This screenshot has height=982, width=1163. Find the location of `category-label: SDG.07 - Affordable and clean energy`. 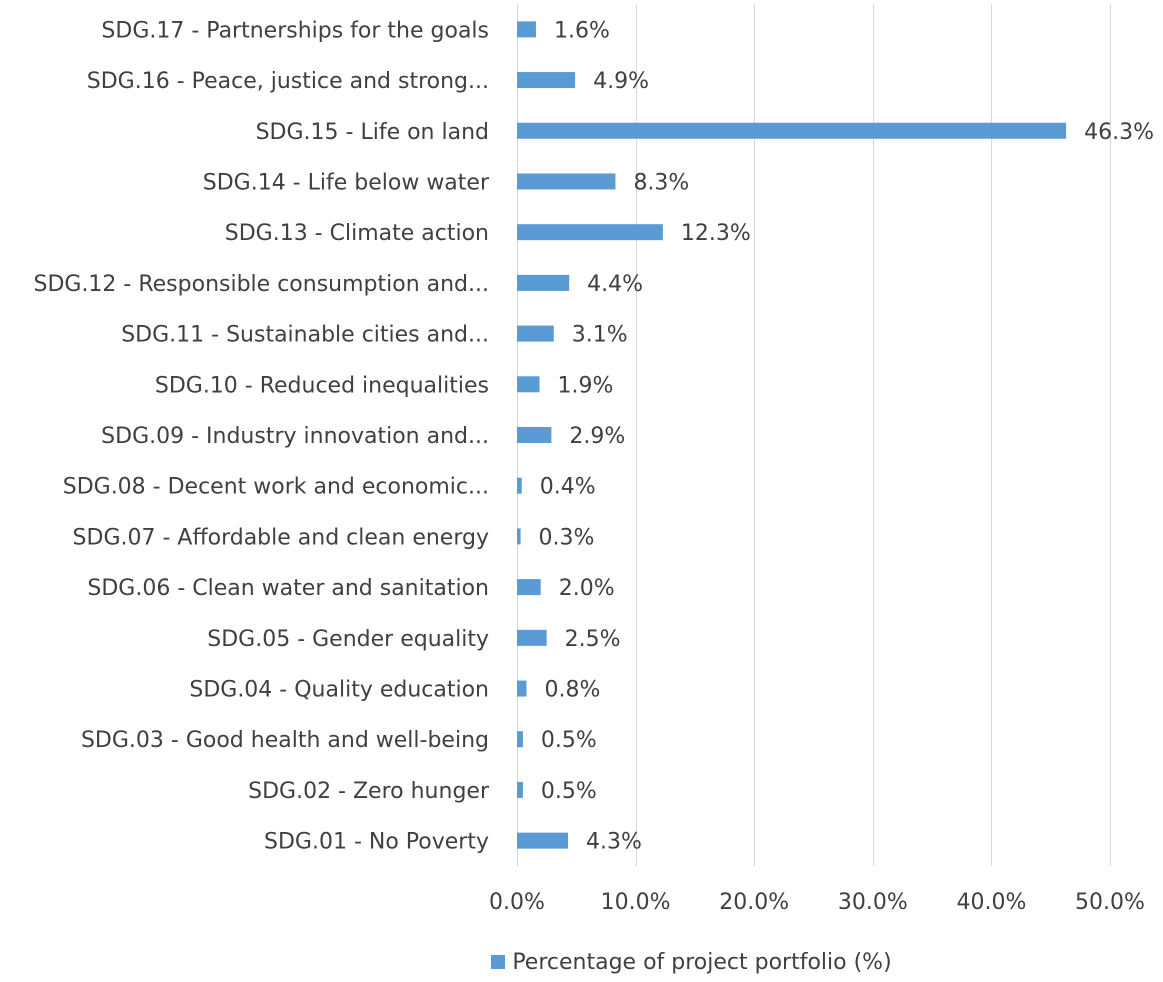

category-label: SDG.07 - Affordable and clean energy is located at coordinates (281, 537).